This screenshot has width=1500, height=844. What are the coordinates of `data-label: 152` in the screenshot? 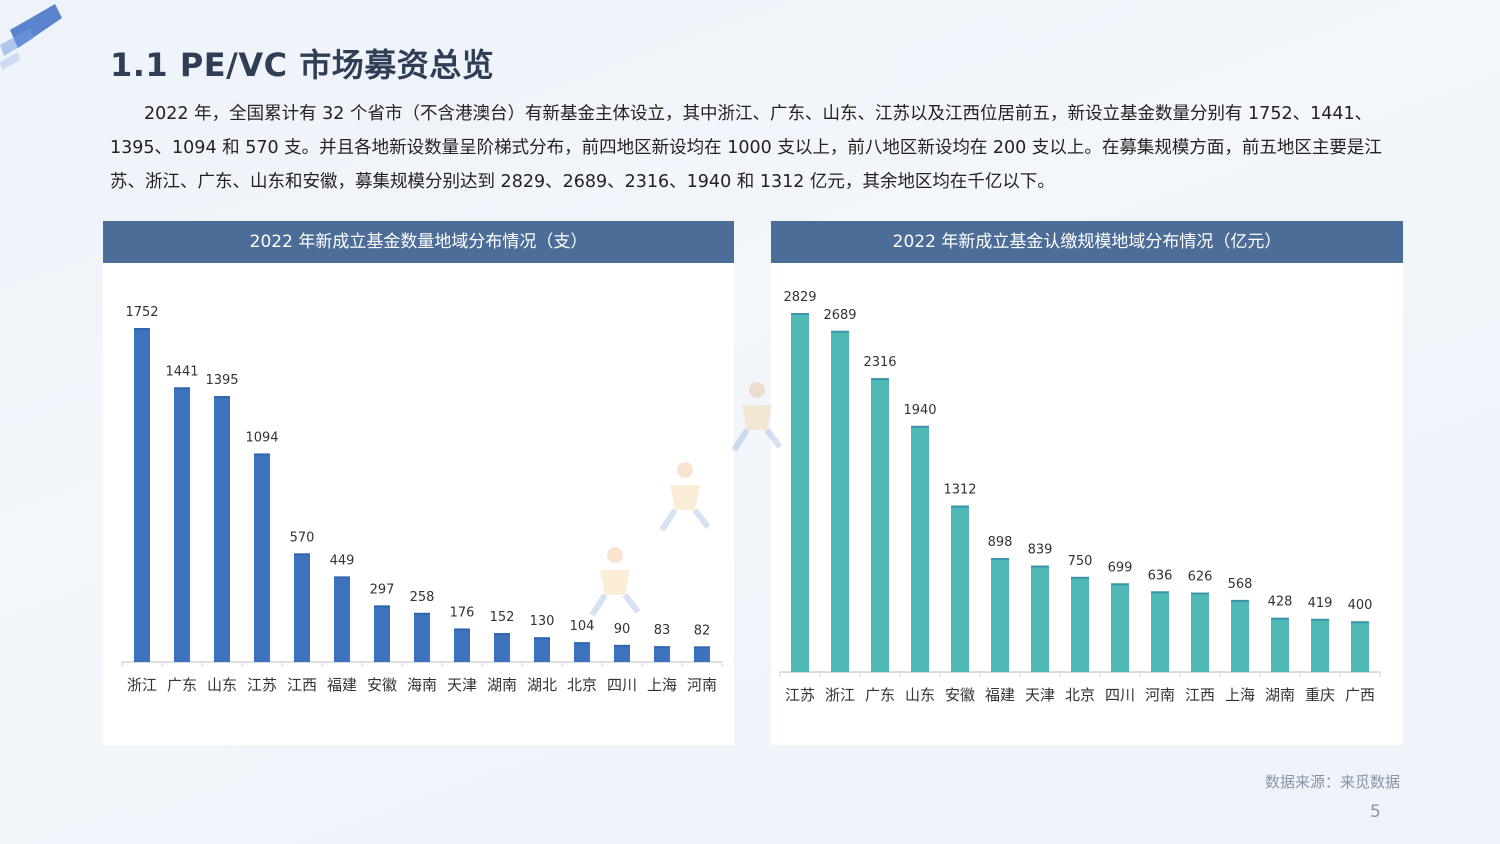 It's located at (502, 617).